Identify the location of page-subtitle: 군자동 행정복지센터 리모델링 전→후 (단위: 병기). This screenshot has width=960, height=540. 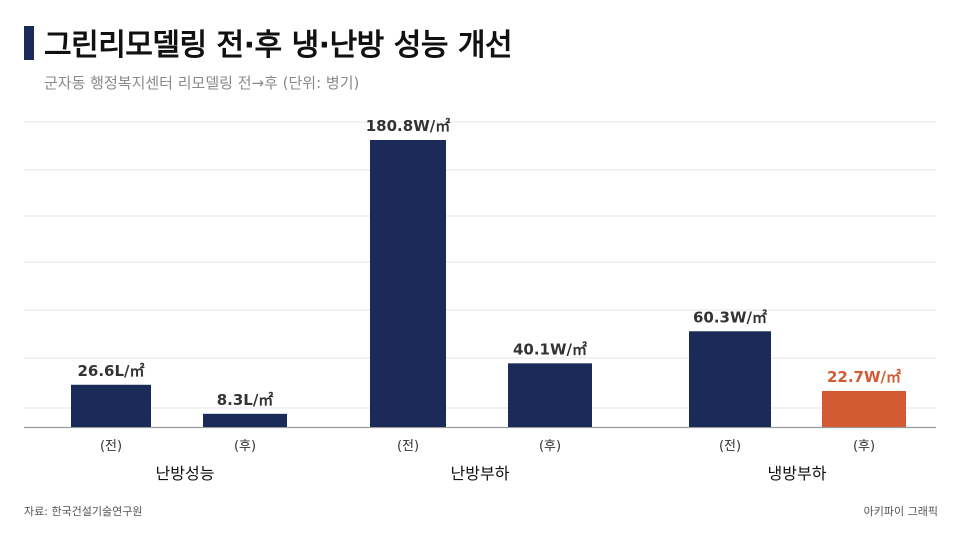
(202, 83).